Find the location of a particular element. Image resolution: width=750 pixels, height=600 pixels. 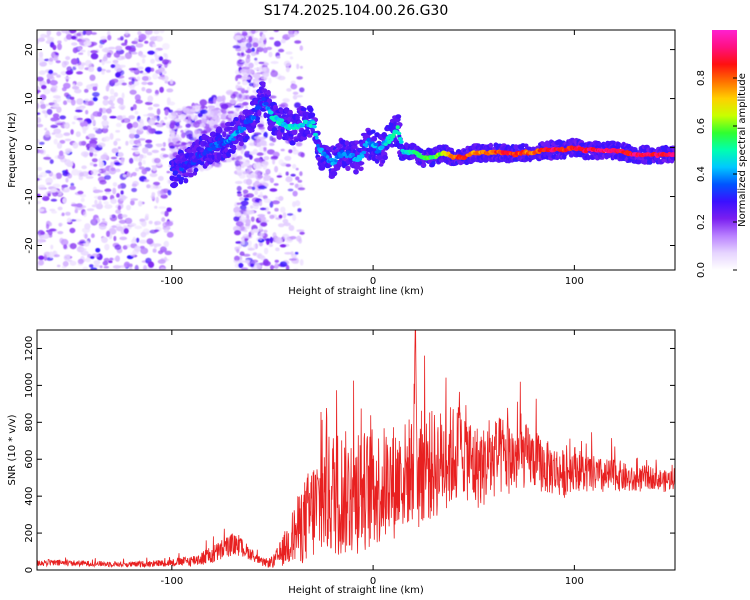

y-tick-label: 600 is located at coordinates (29, 459).